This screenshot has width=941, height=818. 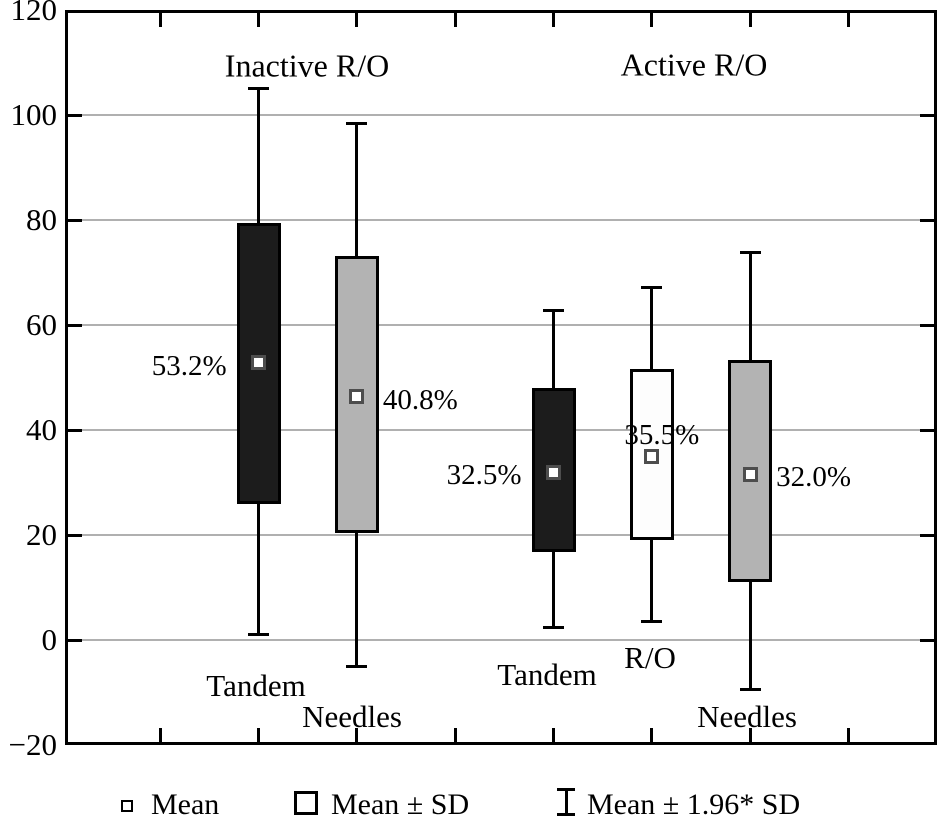 What do you see at coordinates (127, 806) in the screenshot?
I see `mean-marker-icon` at bounding box center [127, 806].